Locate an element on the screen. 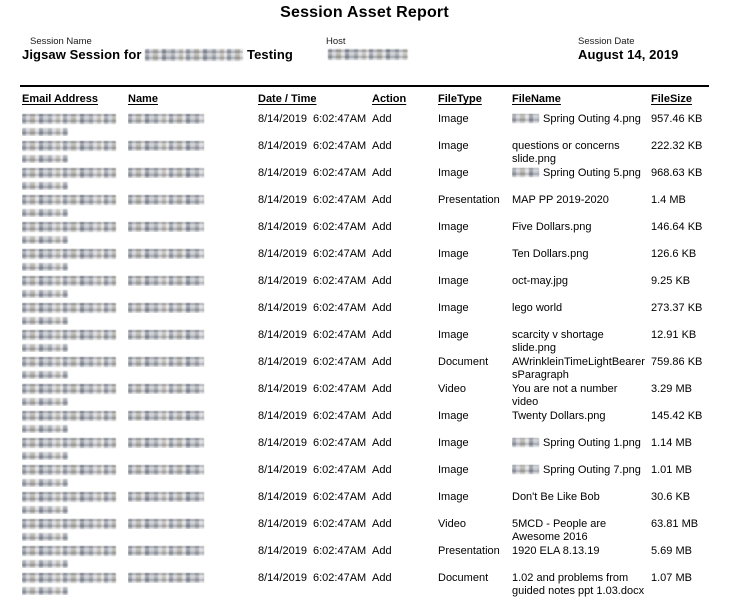  col-header-email: Email Address is located at coordinates (60, 99).